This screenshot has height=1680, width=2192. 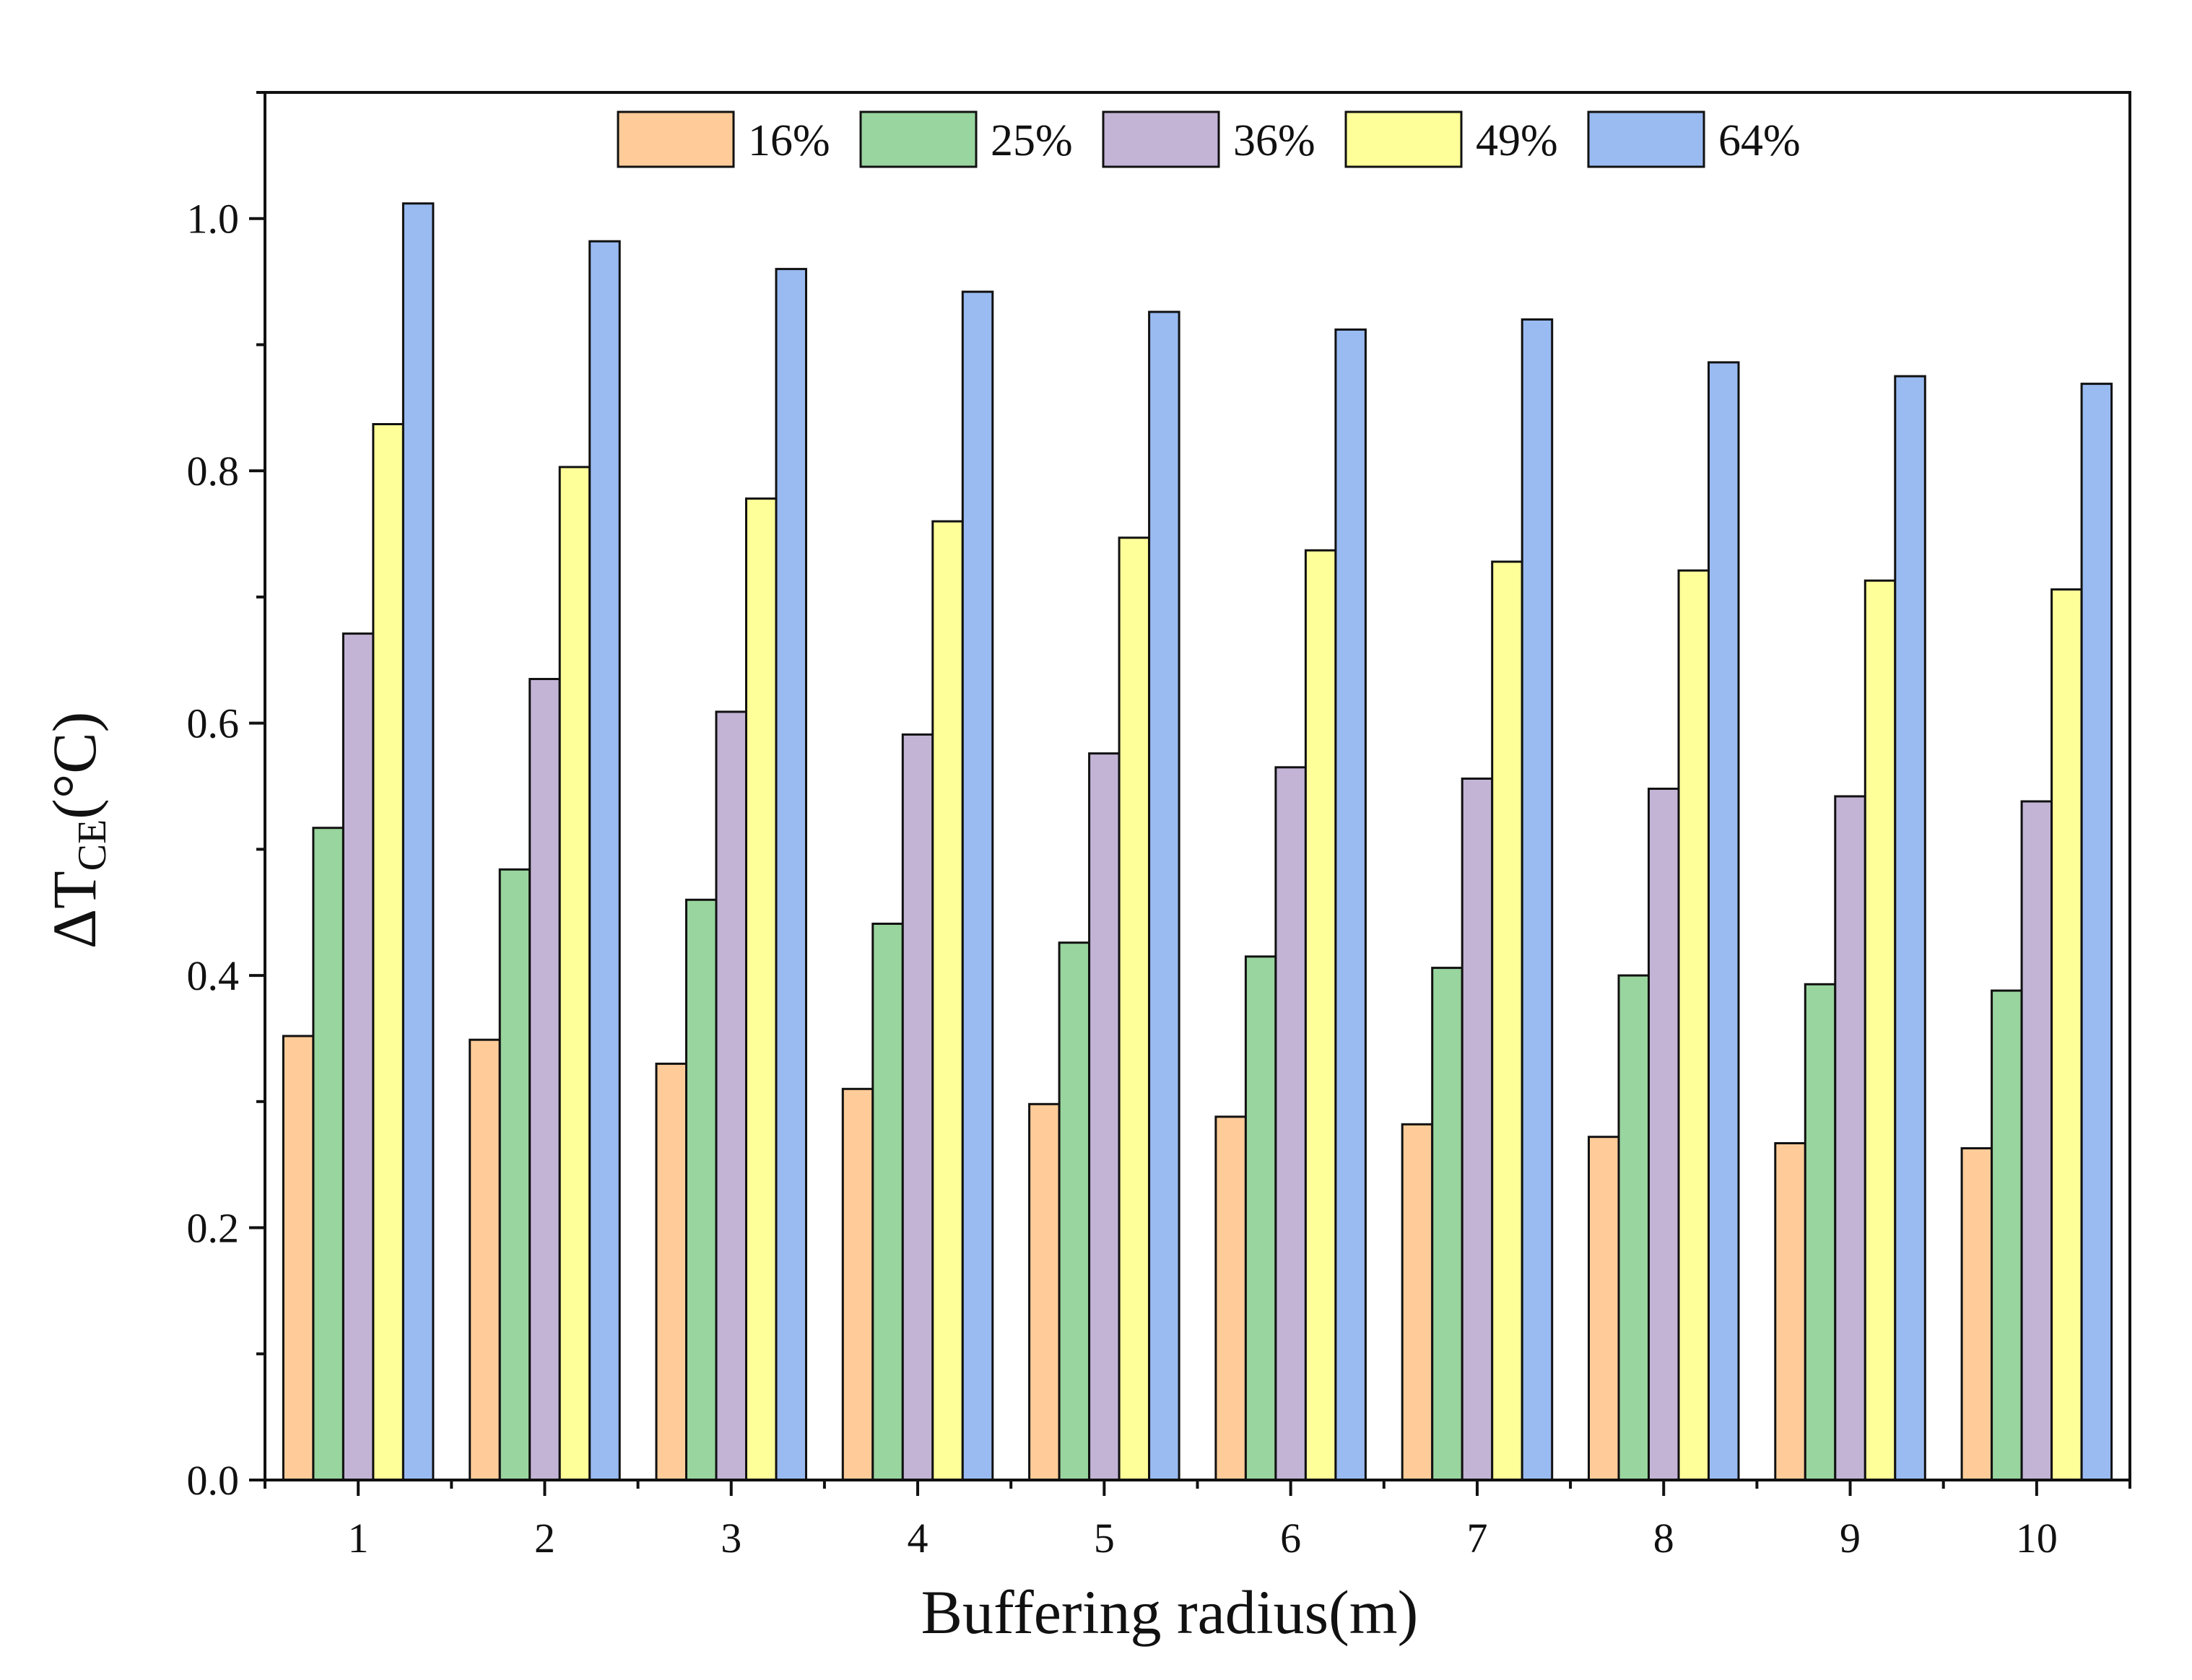 What do you see at coordinates (791, 874) in the screenshot?
I see `bar-64pct-r3` at bounding box center [791, 874].